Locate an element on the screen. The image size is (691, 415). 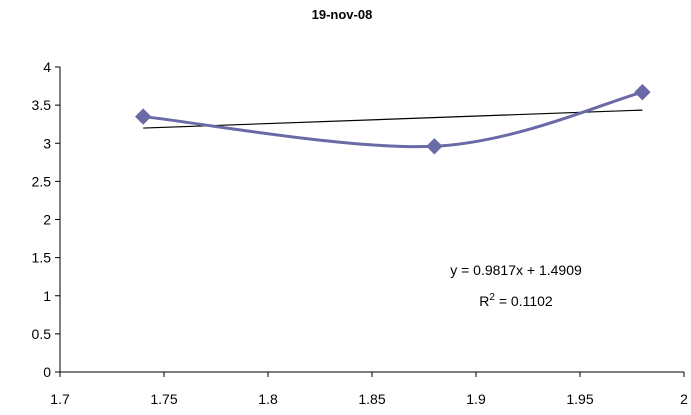
x-tick-label: 1.95 is located at coordinates (579, 399).